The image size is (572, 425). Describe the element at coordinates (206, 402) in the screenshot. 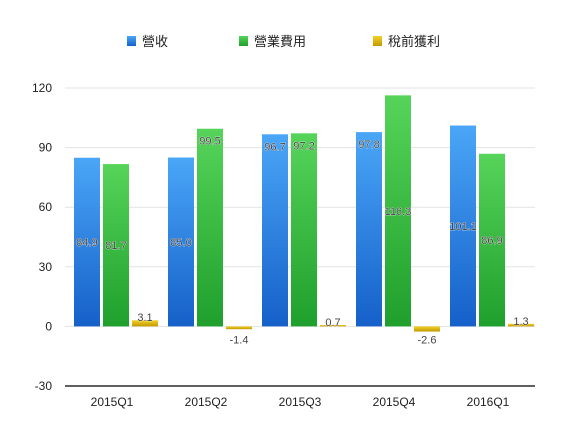

I see `x-tick-label: 2015Q2` at that location.